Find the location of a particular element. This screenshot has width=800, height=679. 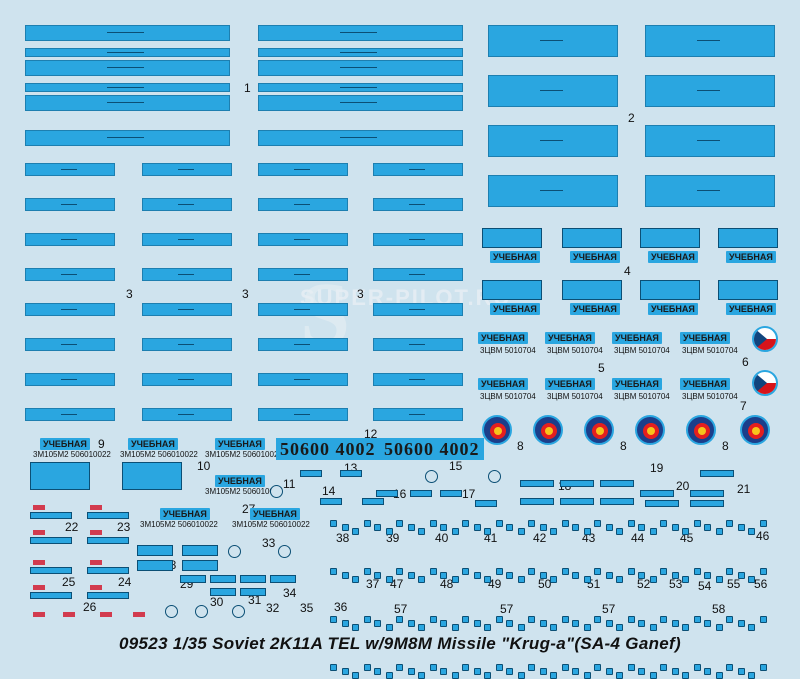

label-22: 22 is located at coordinates (72, 527).